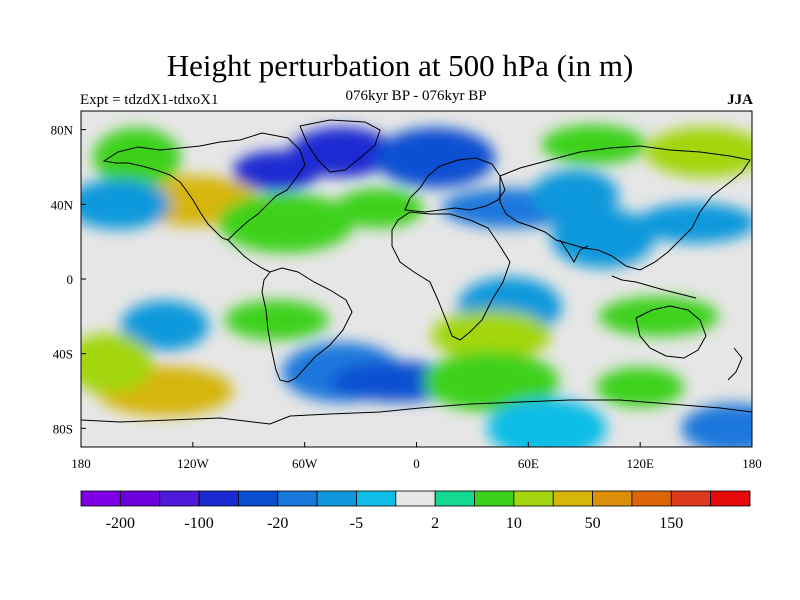 Image resolution: width=800 pixels, height=600 pixels. I want to click on y-tick-label: 40N, so click(62, 204).